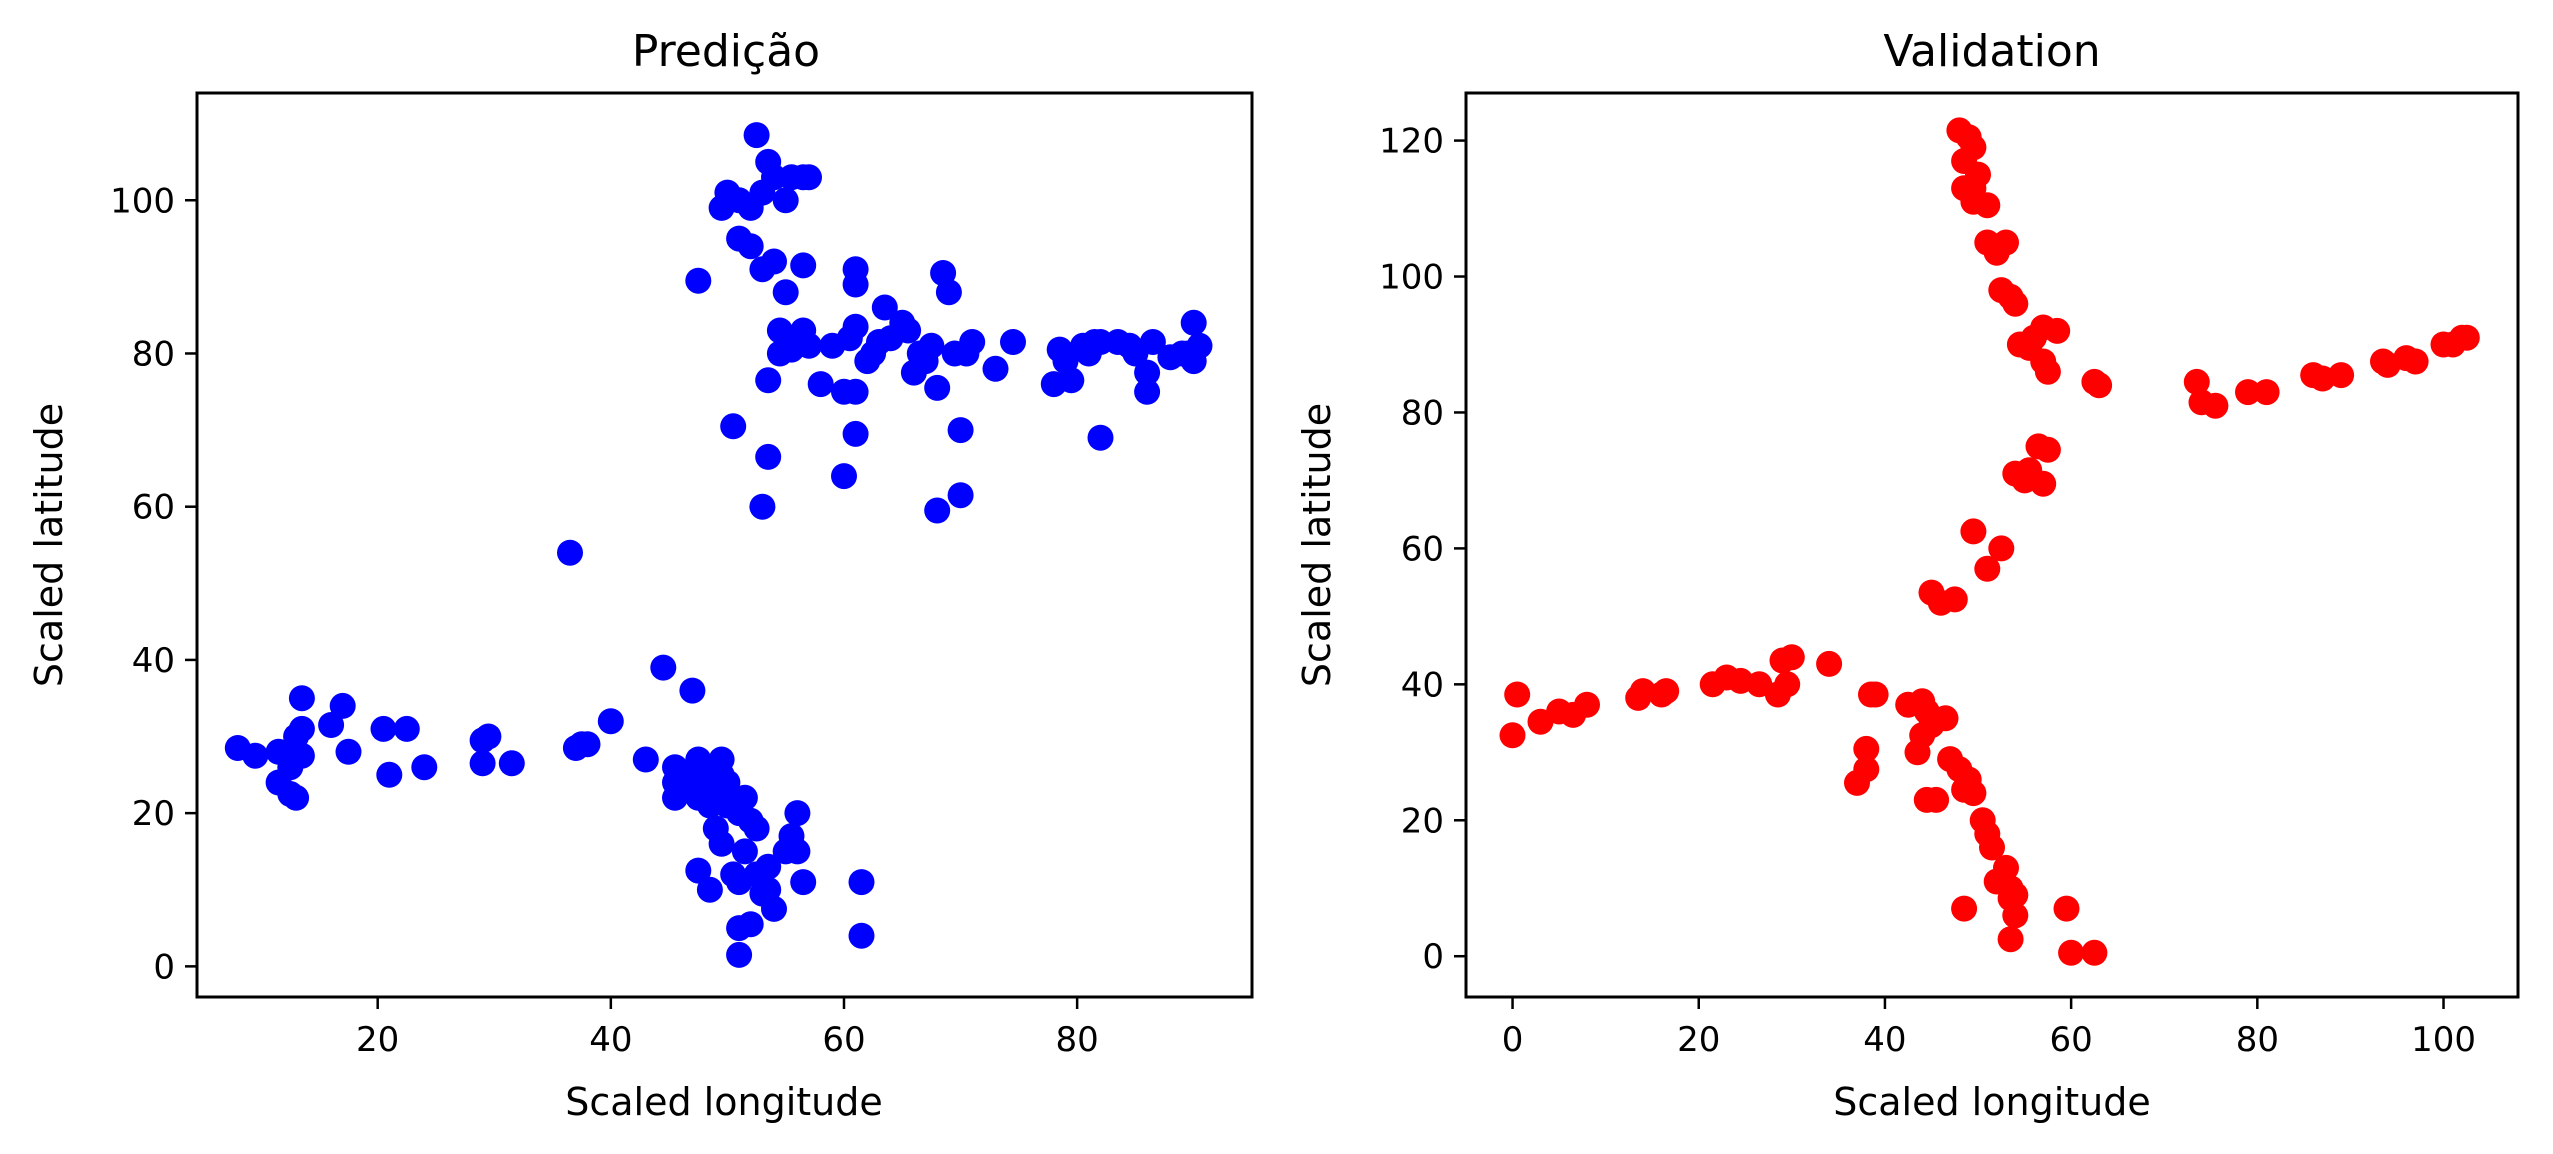  What do you see at coordinates (1991, 51) in the screenshot?
I see `chart-title: Validation` at bounding box center [1991, 51].